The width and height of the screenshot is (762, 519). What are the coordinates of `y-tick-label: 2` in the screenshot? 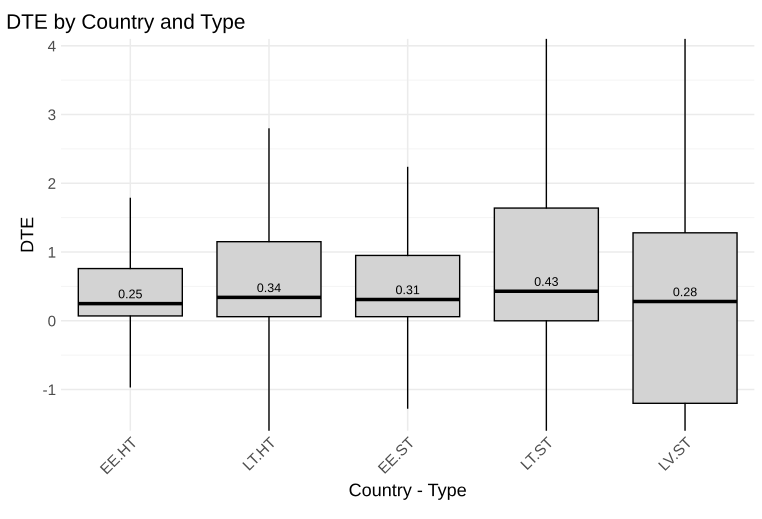 It's located at (52, 183).